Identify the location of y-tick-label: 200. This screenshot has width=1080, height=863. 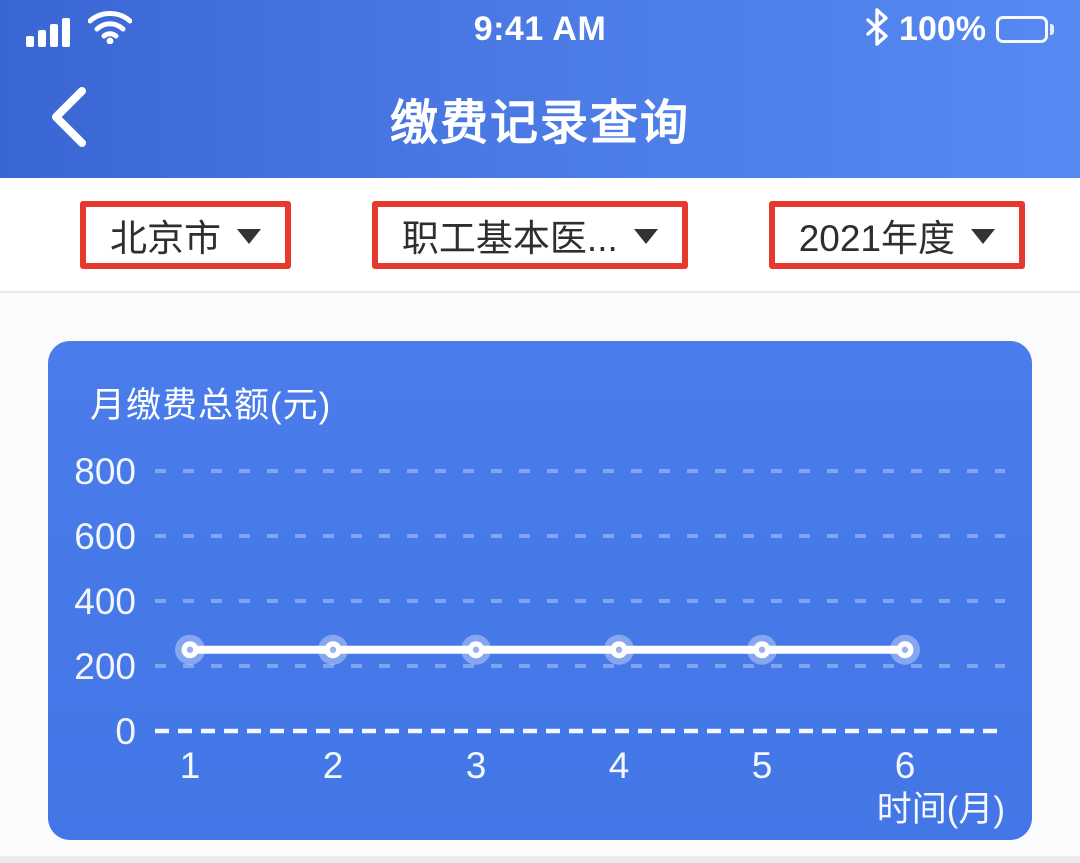
(105, 666).